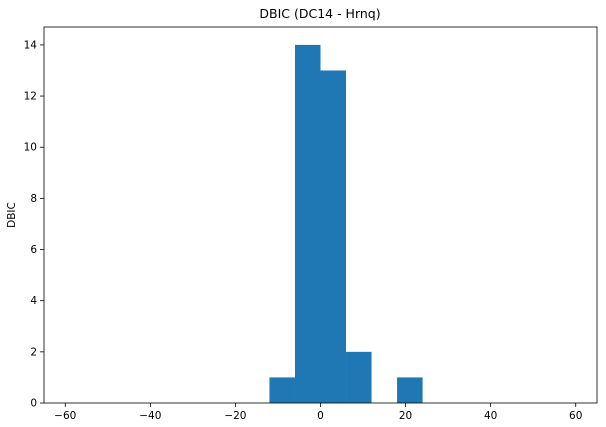 This screenshot has width=606, height=427. I want to click on x-tick-label: −40, so click(150, 416).